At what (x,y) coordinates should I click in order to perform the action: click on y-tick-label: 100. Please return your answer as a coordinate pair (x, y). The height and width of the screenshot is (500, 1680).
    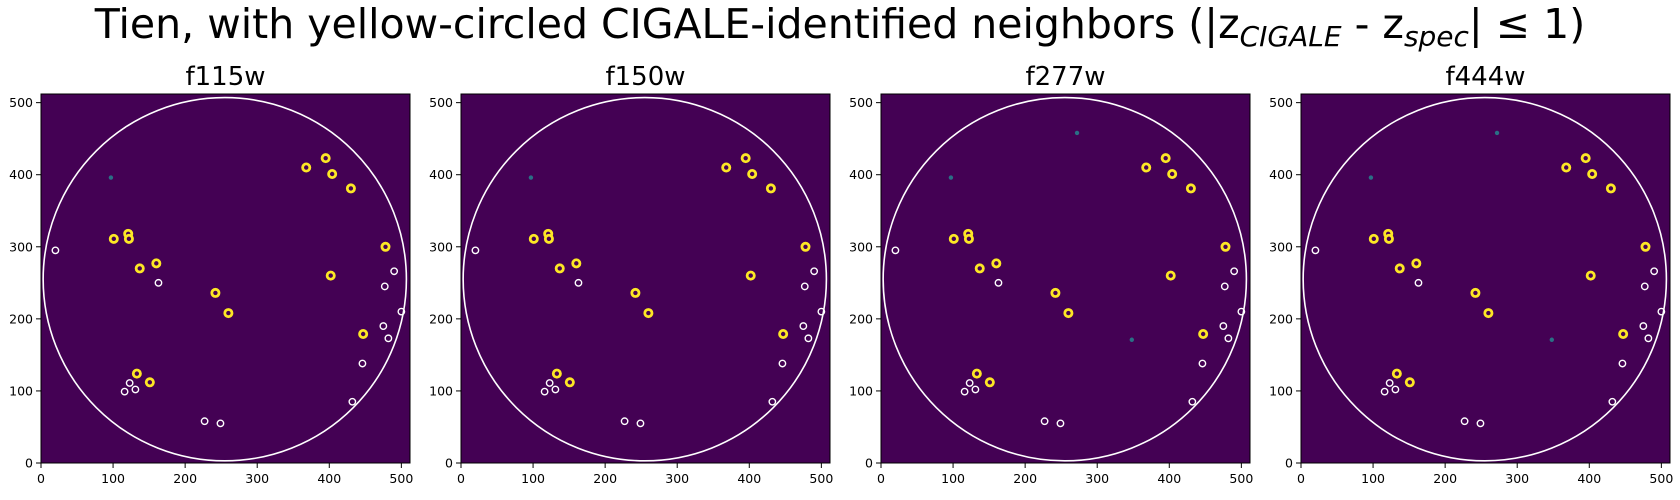
    Looking at the image, I should click on (861, 390).